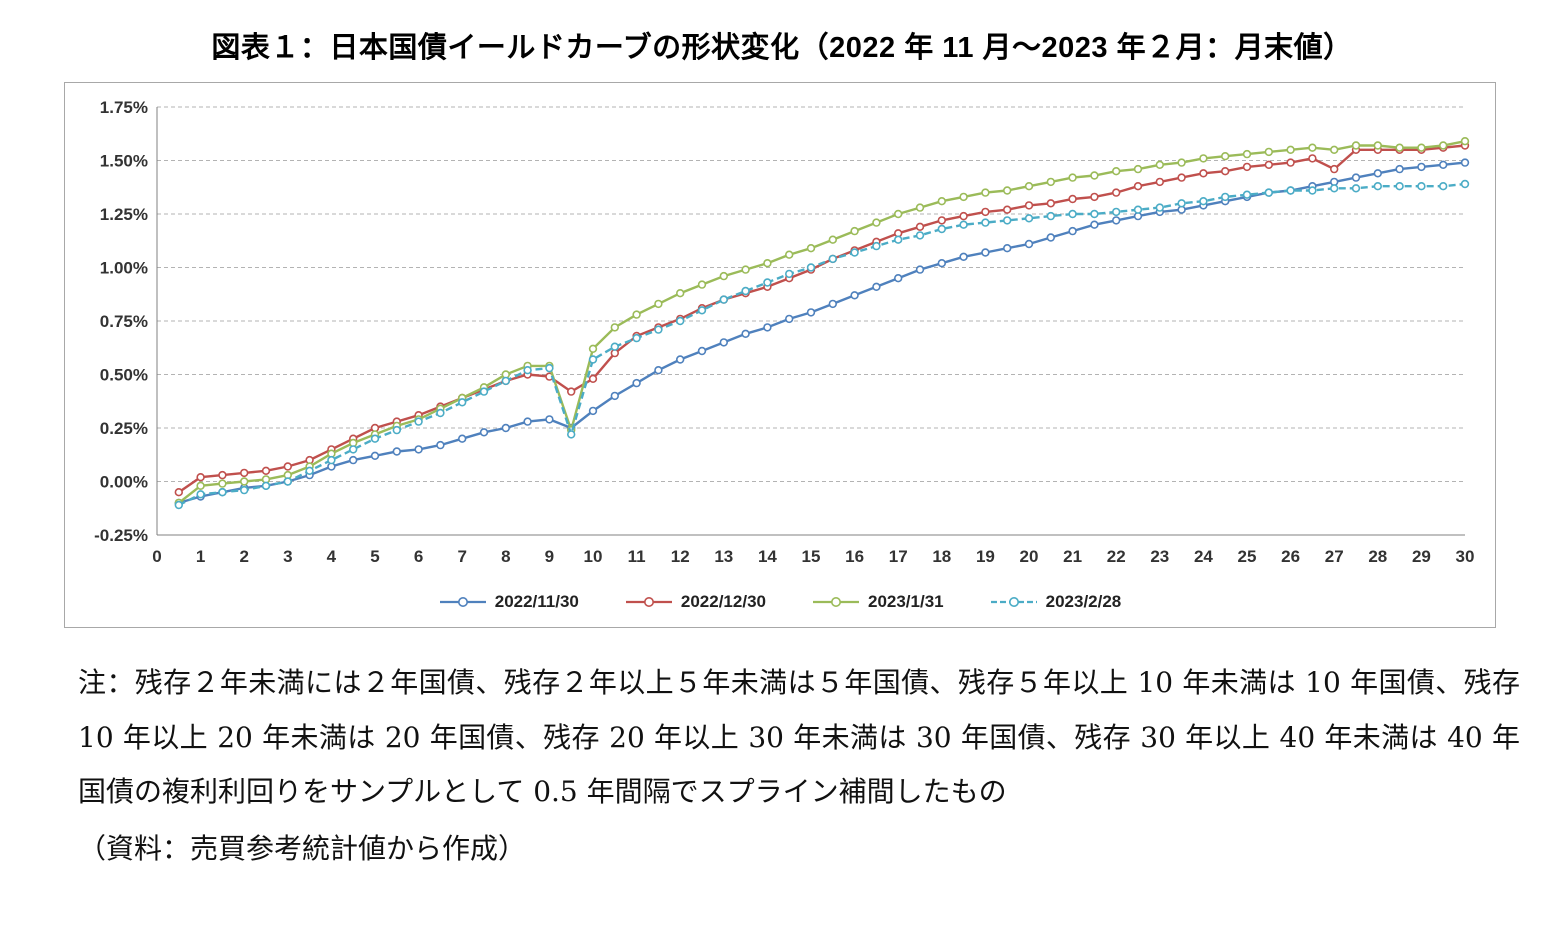  I want to click on svg-text: 26, so click(1290, 556).